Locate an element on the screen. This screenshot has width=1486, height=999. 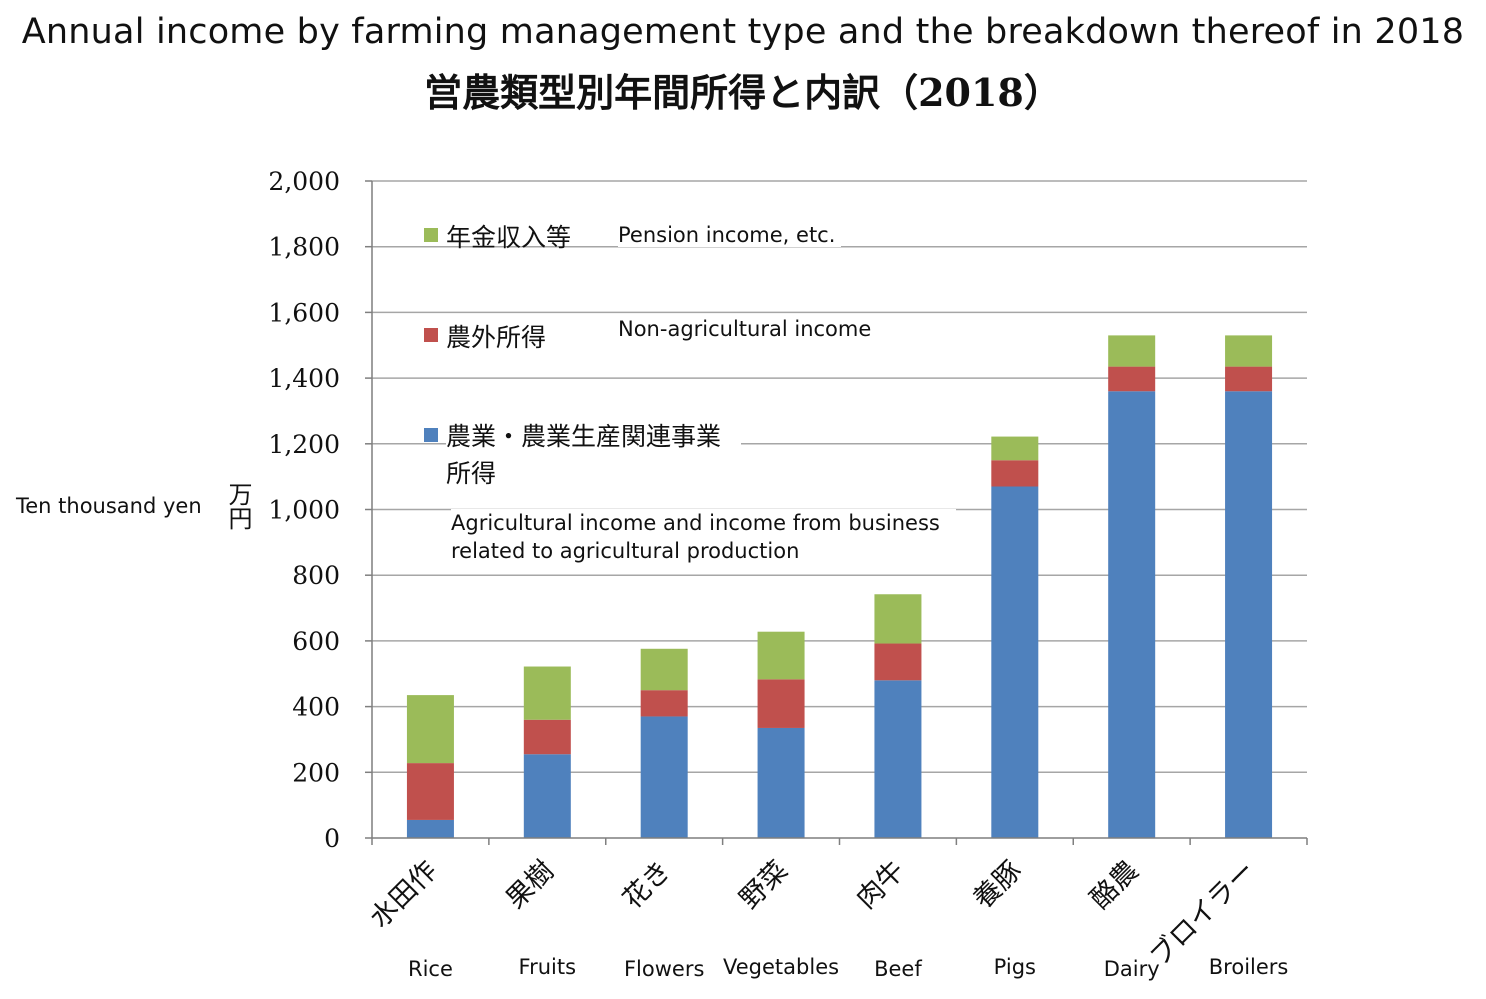
x-category-label-english: Rice is located at coordinates (430, 969).